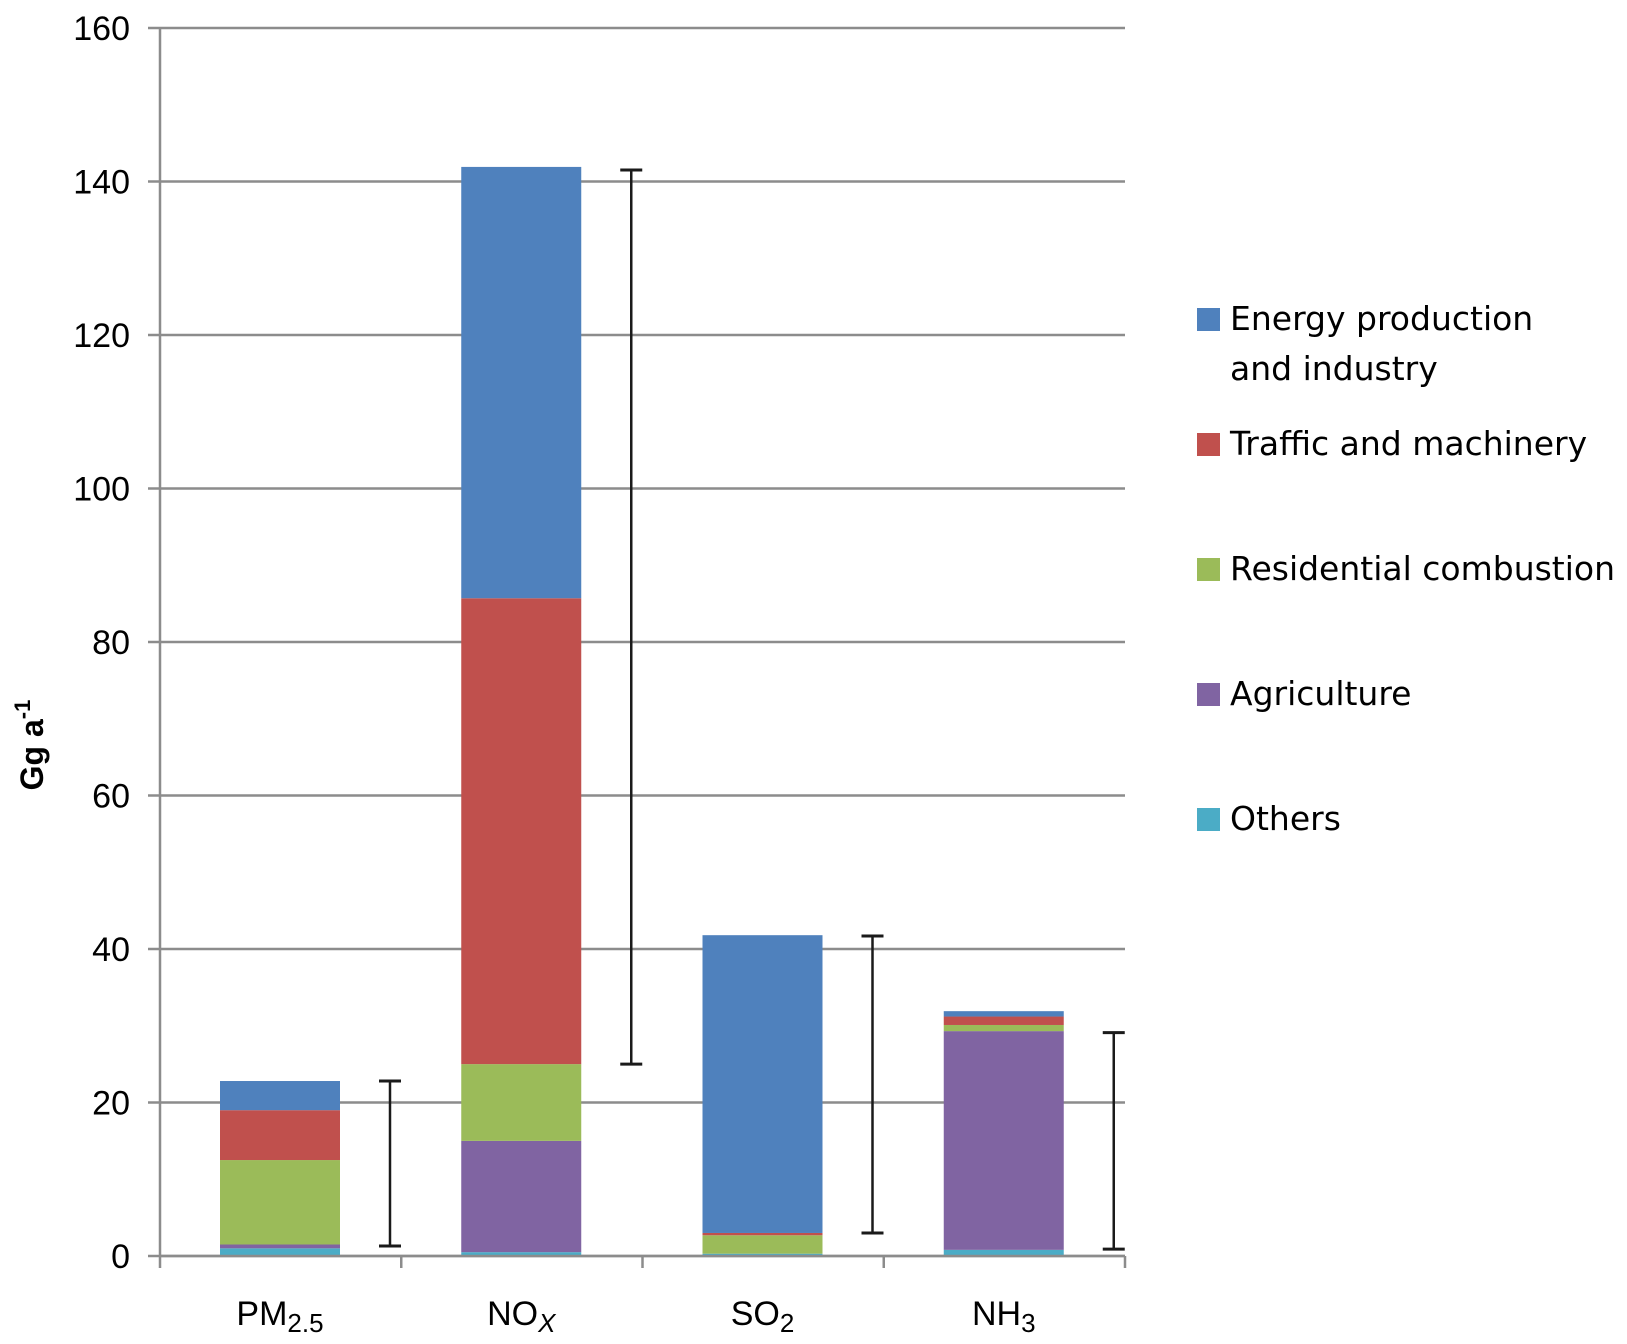  What do you see at coordinates (101, 336) in the screenshot?
I see `y-tick-label: 120` at bounding box center [101, 336].